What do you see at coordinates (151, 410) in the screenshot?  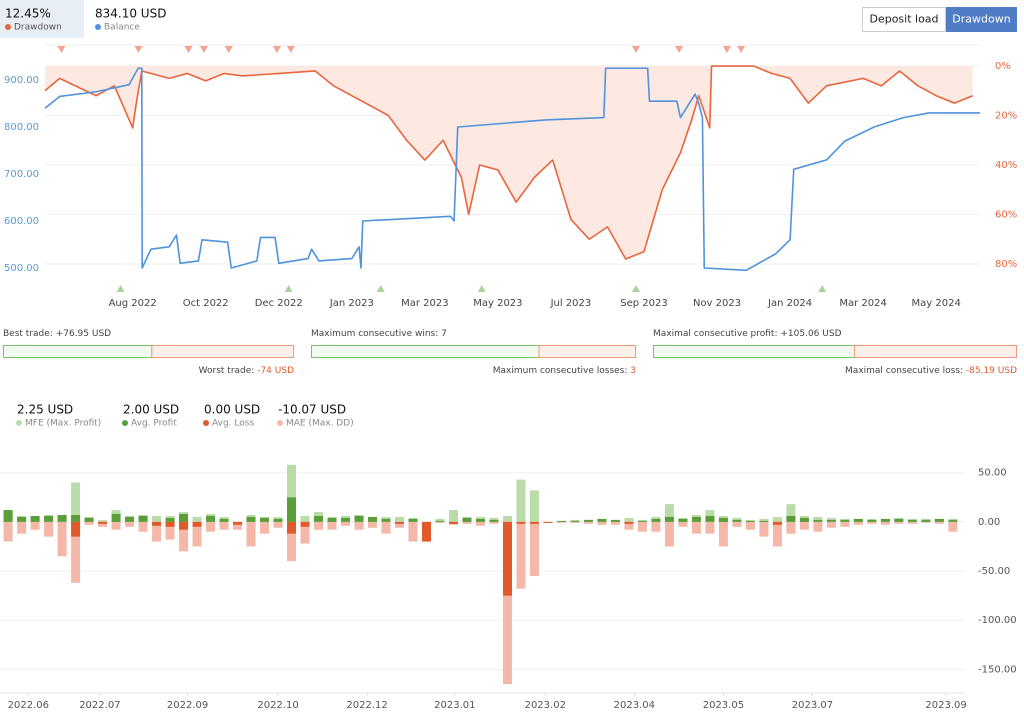 I see `summary-value: 2.00 USD` at bounding box center [151, 410].